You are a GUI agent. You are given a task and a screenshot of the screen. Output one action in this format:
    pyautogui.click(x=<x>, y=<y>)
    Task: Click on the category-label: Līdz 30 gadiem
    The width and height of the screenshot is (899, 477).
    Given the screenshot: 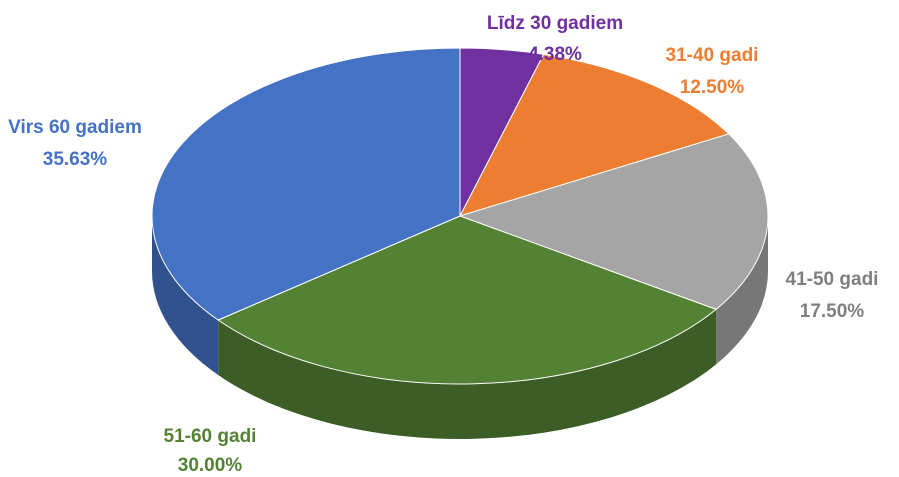 What is the action you would take?
    pyautogui.click(x=555, y=23)
    